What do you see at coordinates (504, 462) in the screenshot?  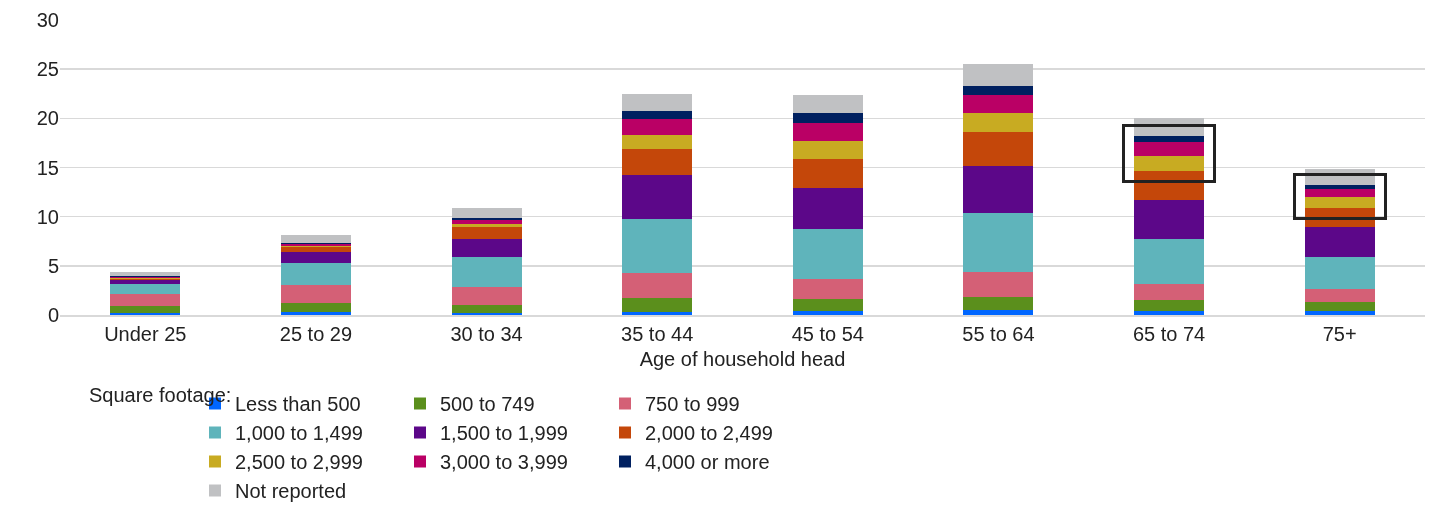 I see `legend-label: 3,000 to 3,999` at bounding box center [504, 462].